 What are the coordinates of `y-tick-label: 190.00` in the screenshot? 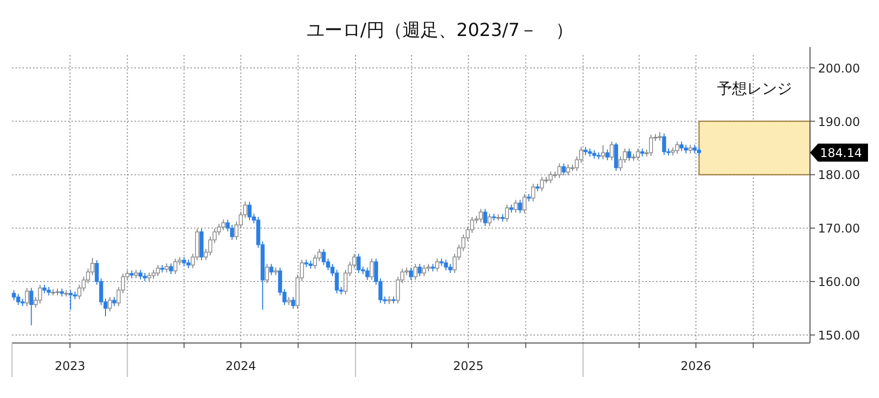 It's located at (839, 121).